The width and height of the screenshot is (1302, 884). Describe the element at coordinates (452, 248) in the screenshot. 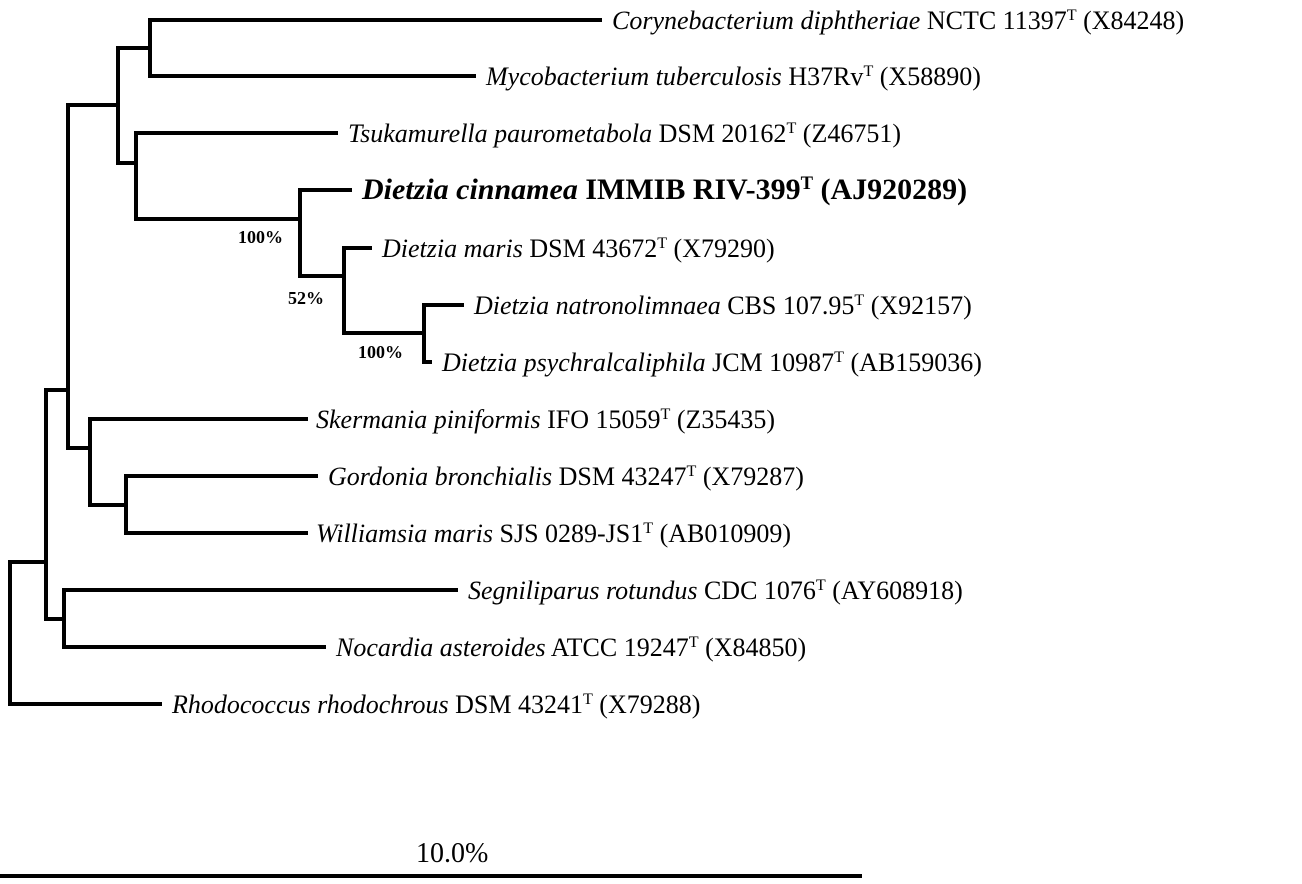

I see `taxon-name: Dietzia maris` at that location.